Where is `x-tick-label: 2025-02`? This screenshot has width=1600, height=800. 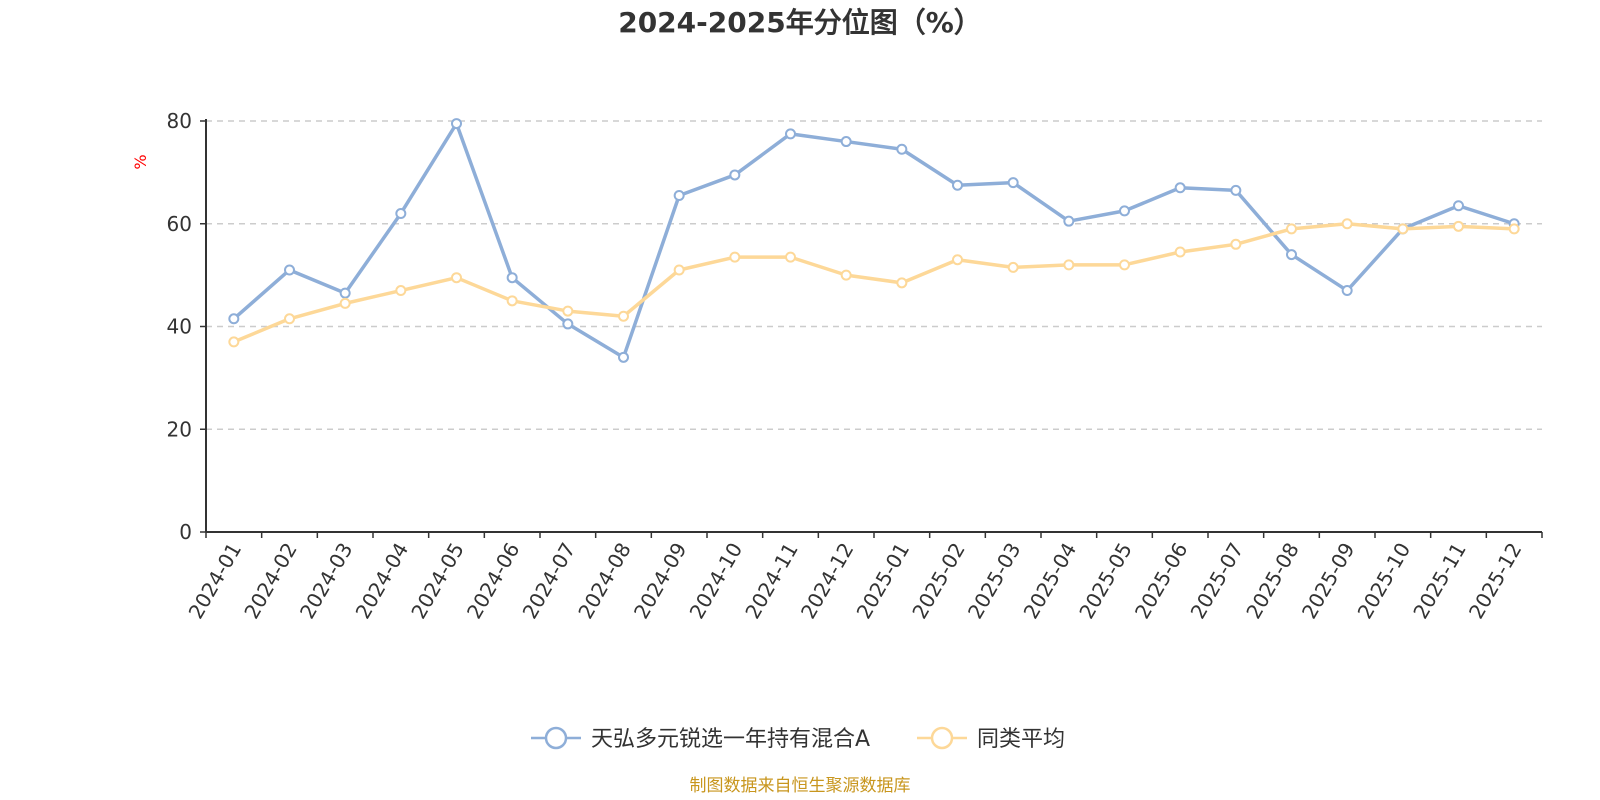 x-tick-label: 2025-02 is located at coordinates (938, 581).